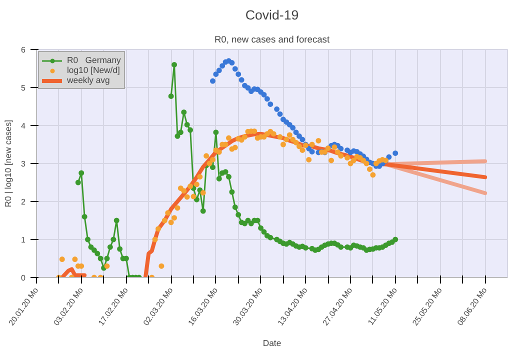  Describe the element at coordinates (94, 60) in the screenshot. I see `legend-label: R0 Germany` at that location.